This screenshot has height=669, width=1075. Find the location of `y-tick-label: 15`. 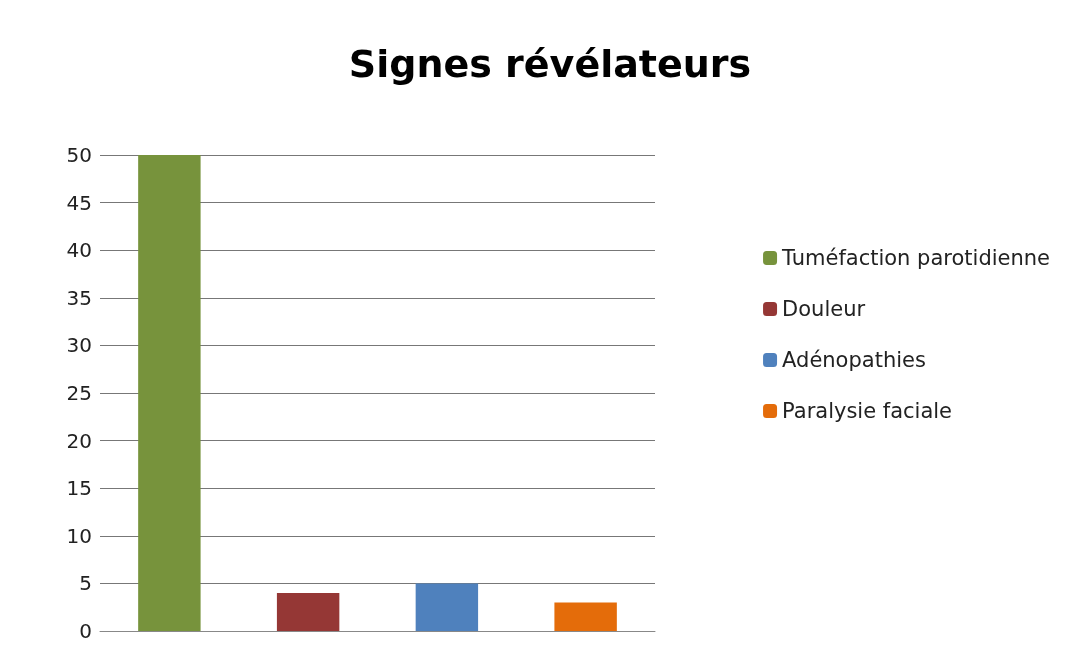

y-tick-label: 15 is located at coordinates (79, 488).